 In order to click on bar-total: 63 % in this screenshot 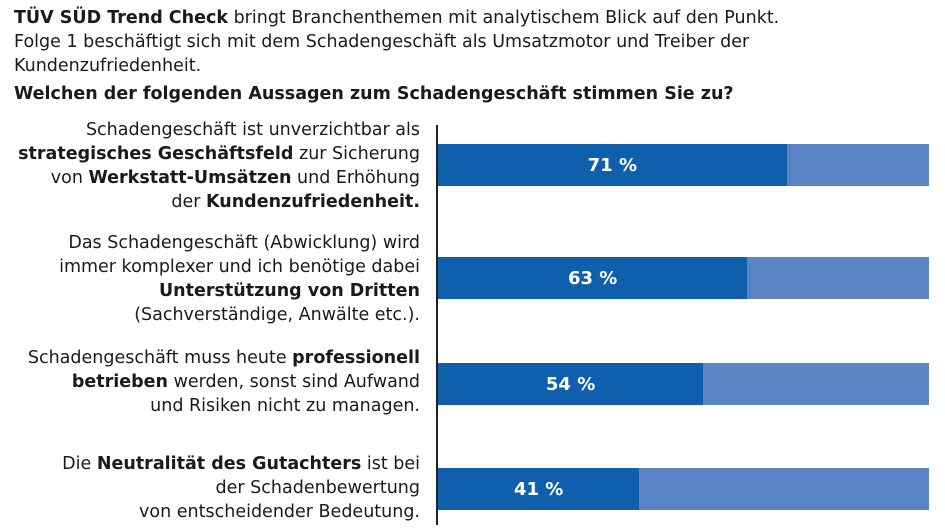, I will do `click(683, 278)`.